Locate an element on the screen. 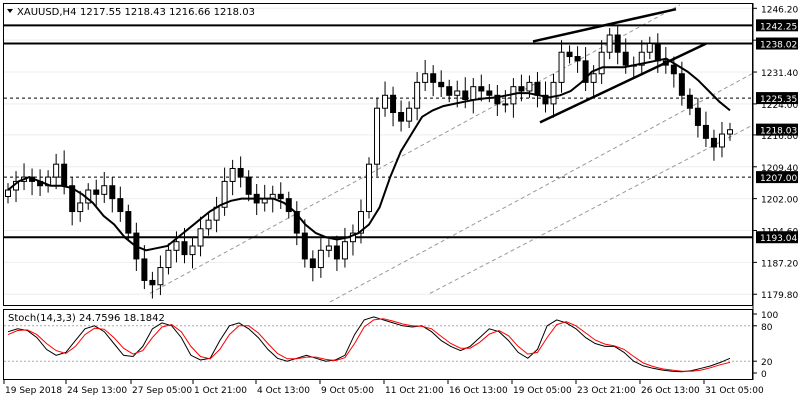 The height and width of the screenshot is (400, 800). price-tick-label: 1246.20 is located at coordinates (779, 10).